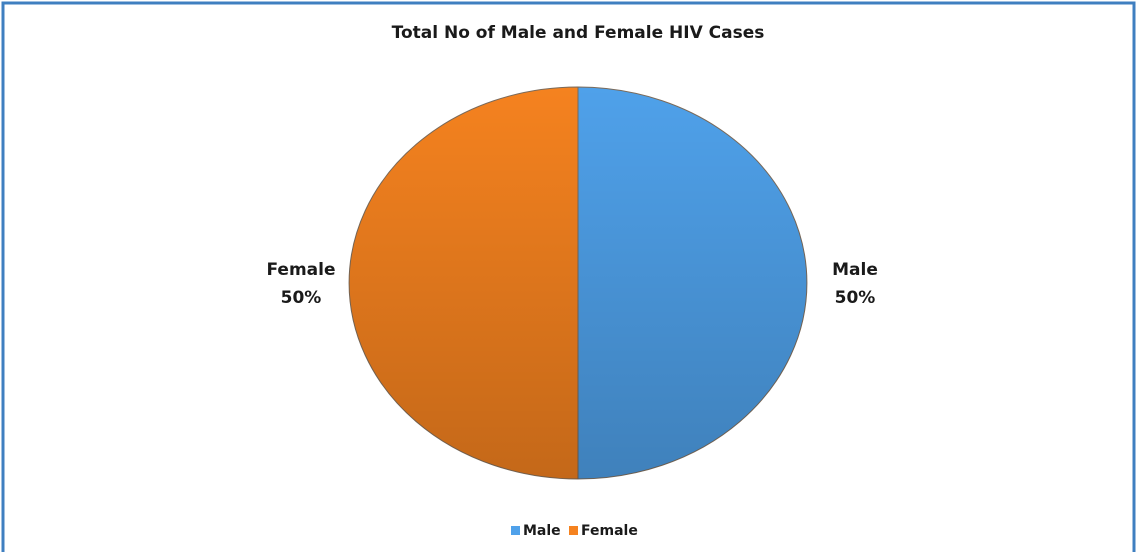 Image resolution: width=1137 pixels, height=552 pixels. I want to click on legend-label: Female, so click(609, 531).